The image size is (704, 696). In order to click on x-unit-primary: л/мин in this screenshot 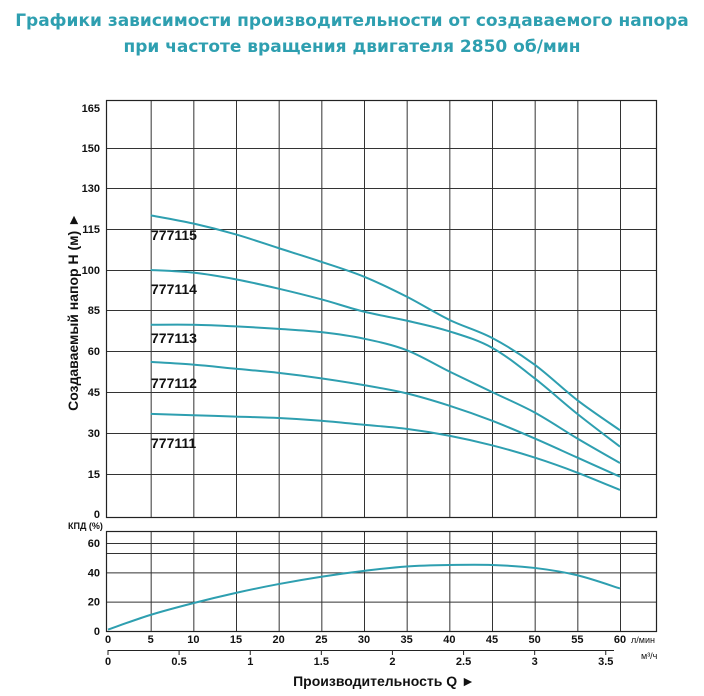, I will do `click(643, 640)`.